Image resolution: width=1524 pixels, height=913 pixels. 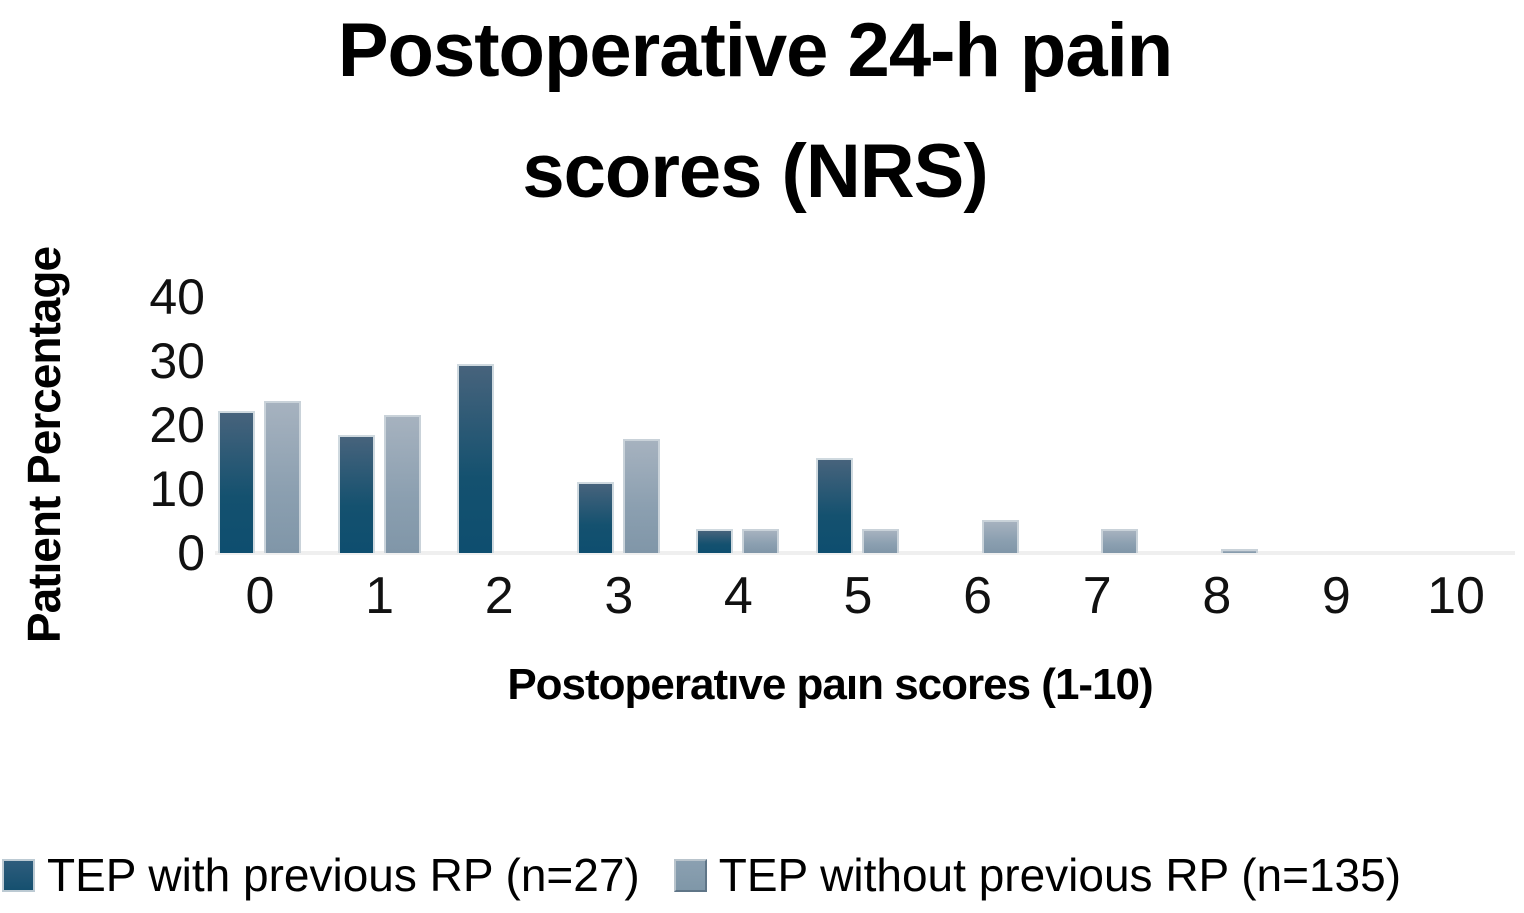 What do you see at coordinates (499, 596) in the screenshot?
I see `x-tick-label-2: 2` at bounding box center [499, 596].